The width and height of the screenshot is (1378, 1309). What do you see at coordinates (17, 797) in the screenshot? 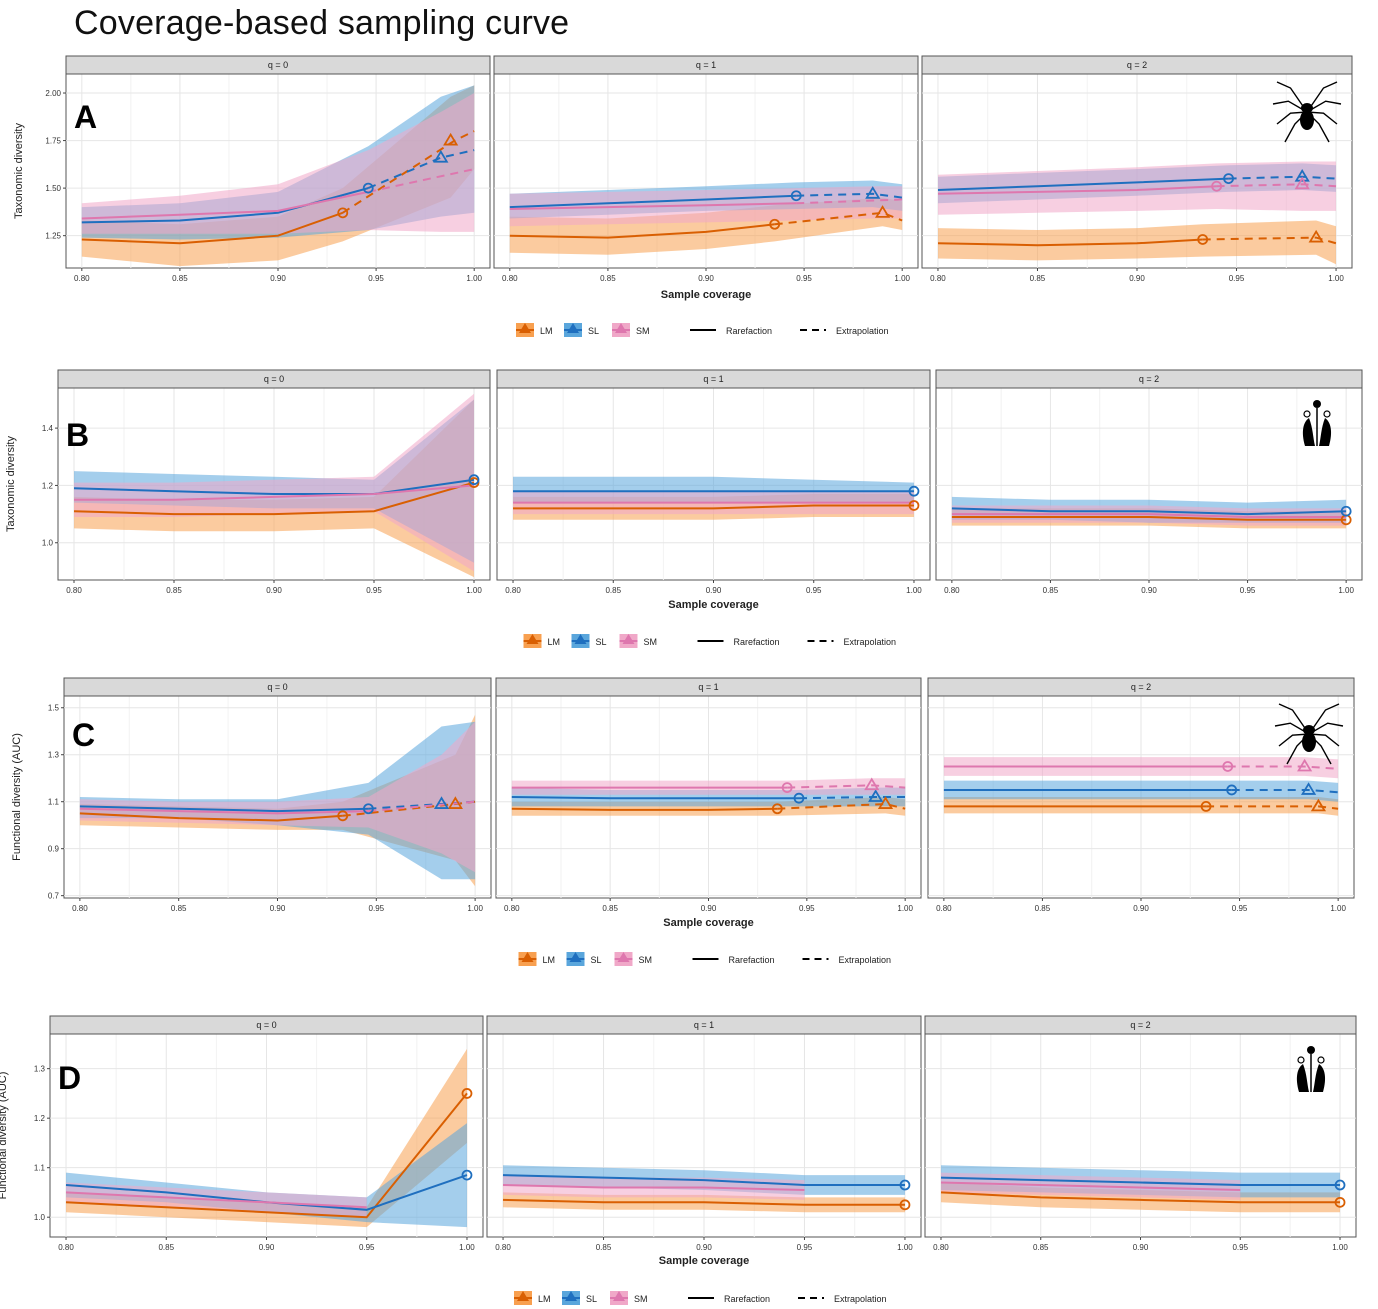
I see `y-axis-label: Functional diversity (AUC)` at bounding box center [17, 797].